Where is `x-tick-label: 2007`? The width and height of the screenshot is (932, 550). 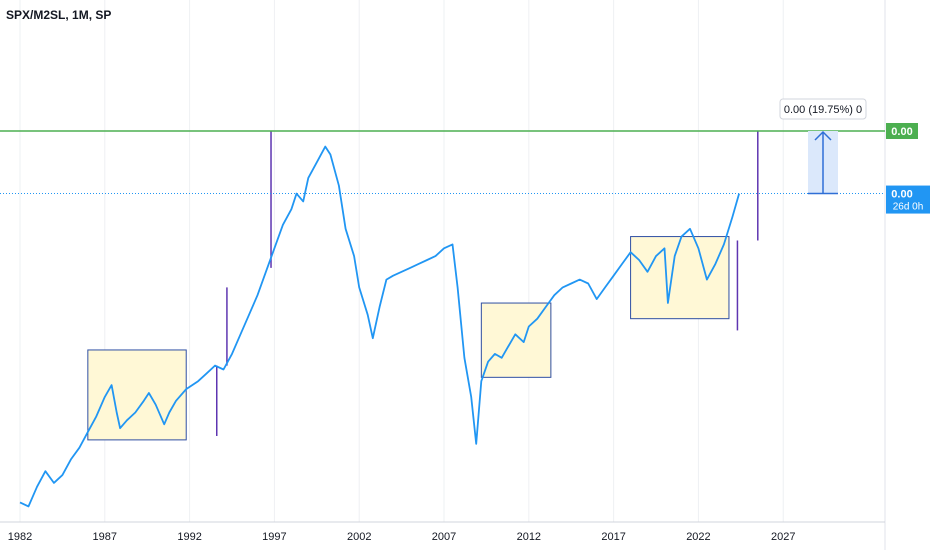
x-tick-label: 2007 is located at coordinates (444, 537).